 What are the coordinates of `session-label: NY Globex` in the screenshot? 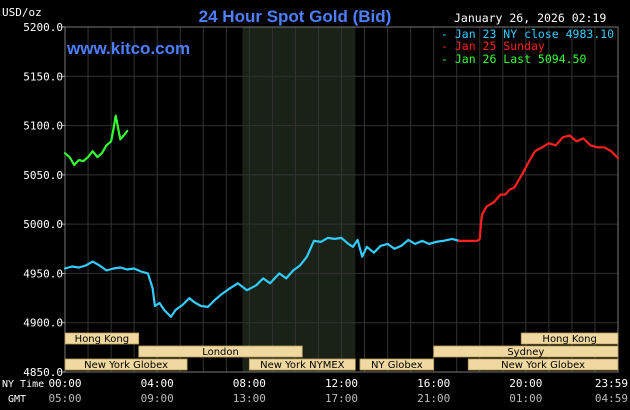 It's located at (397, 365).